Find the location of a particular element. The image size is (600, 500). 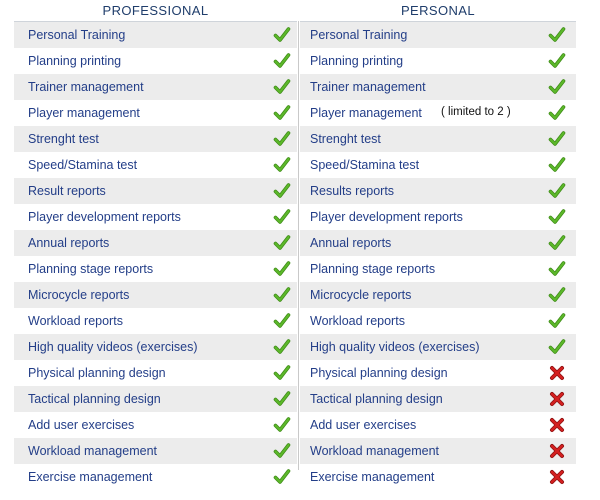

feature-row: Tactical planning design is located at coordinates (155, 399).